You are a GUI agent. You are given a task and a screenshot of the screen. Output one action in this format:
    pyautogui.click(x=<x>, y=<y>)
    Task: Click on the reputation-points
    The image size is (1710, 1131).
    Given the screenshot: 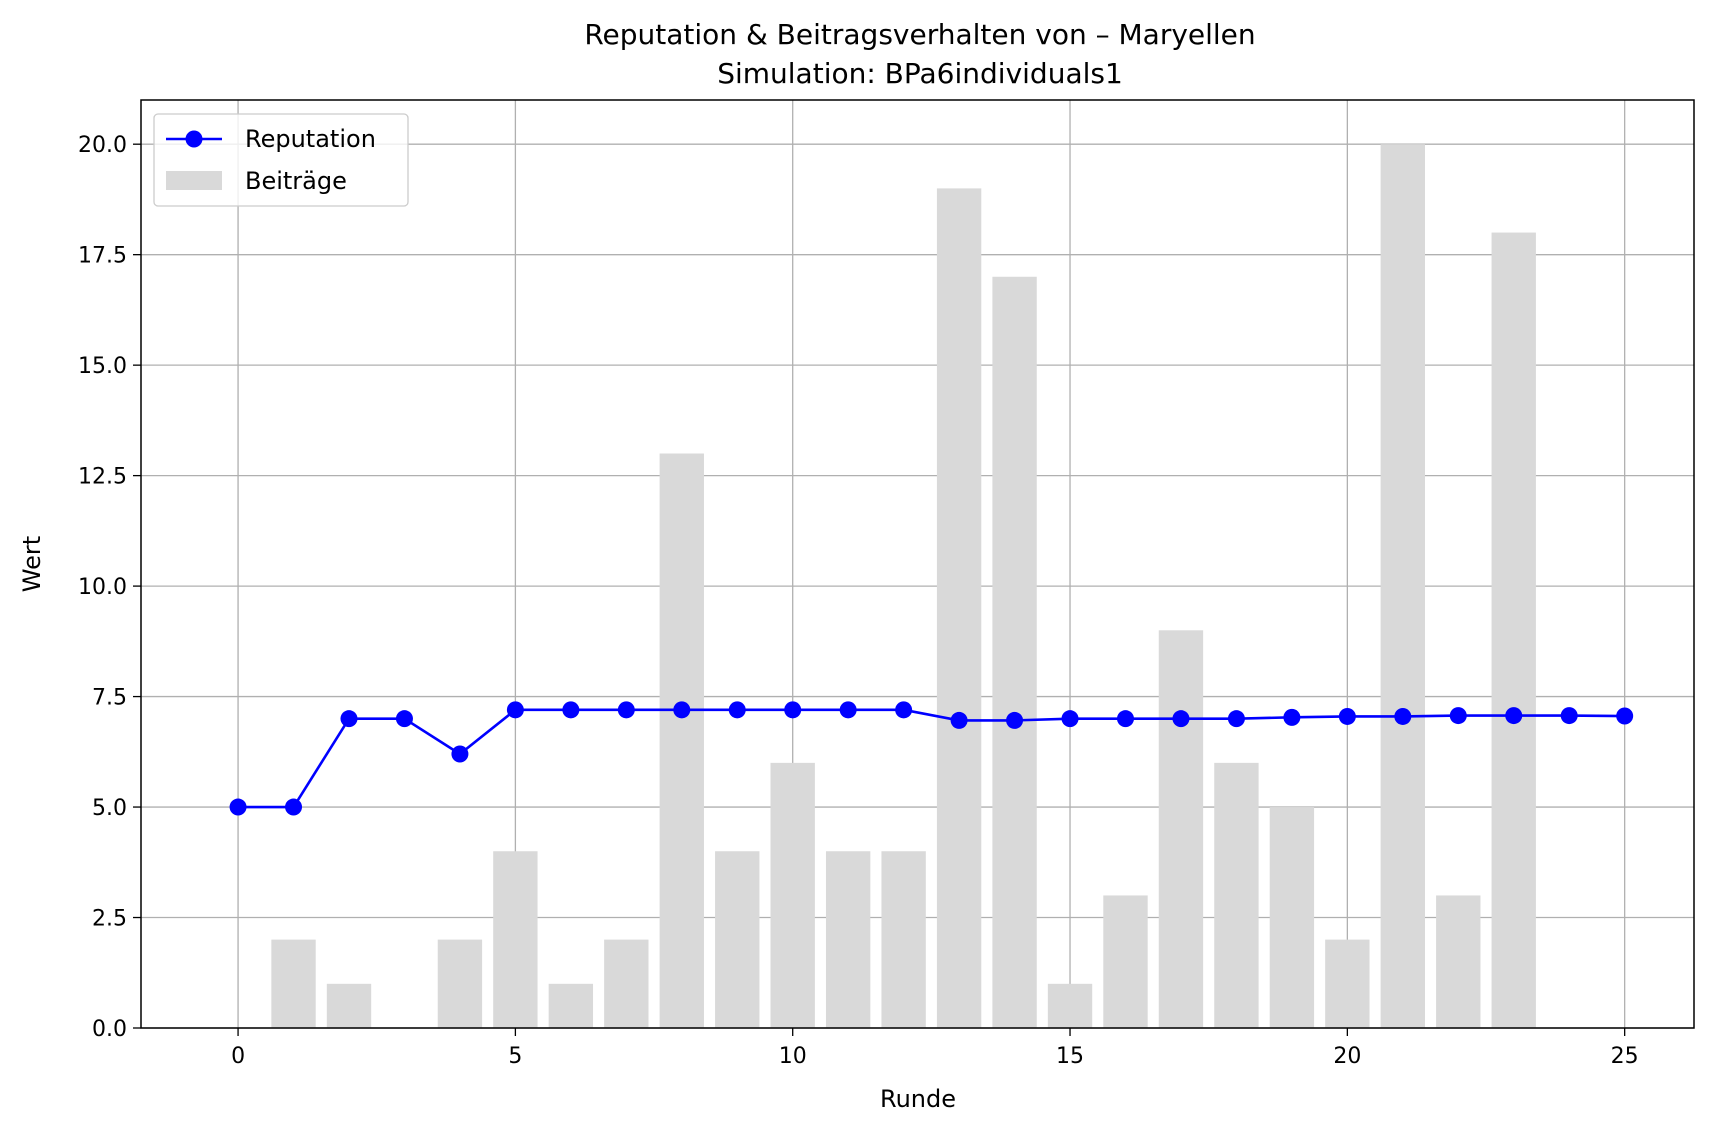 What is the action you would take?
    pyautogui.click(x=931, y=758)
    